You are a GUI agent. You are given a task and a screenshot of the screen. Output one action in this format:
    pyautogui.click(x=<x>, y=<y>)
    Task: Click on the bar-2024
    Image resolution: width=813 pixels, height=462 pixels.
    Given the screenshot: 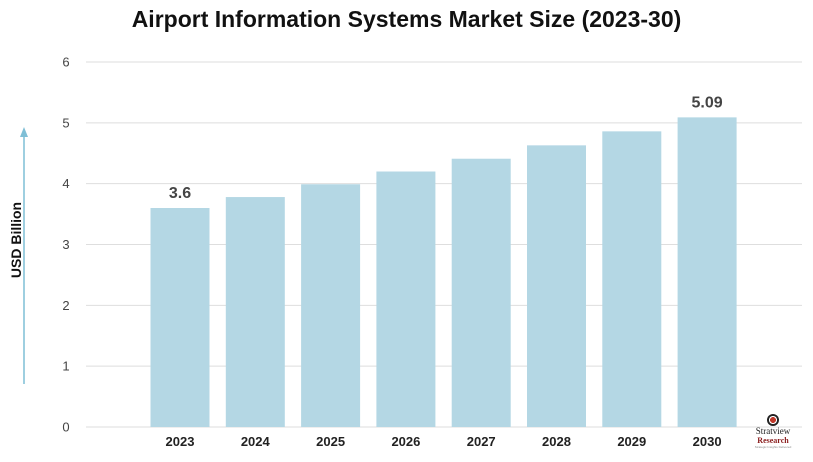 What is the action you would take?
    pyautogui.click(x=255, y=312)
    